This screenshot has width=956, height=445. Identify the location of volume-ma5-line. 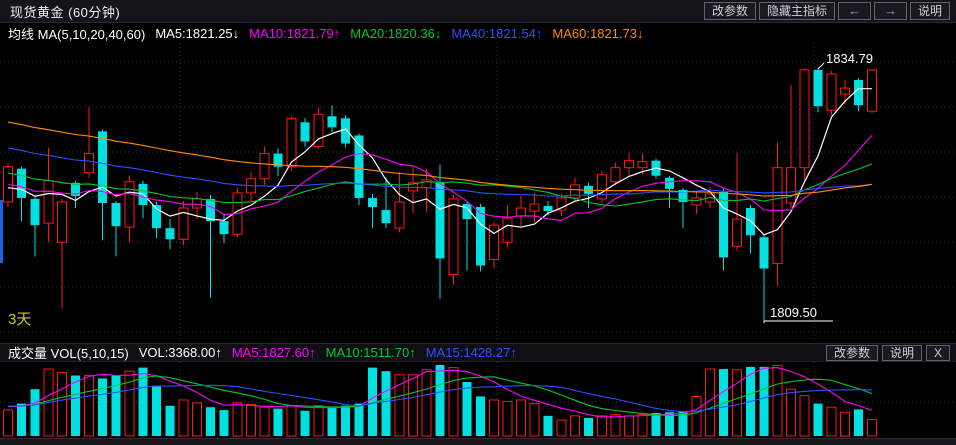
(440, 392).